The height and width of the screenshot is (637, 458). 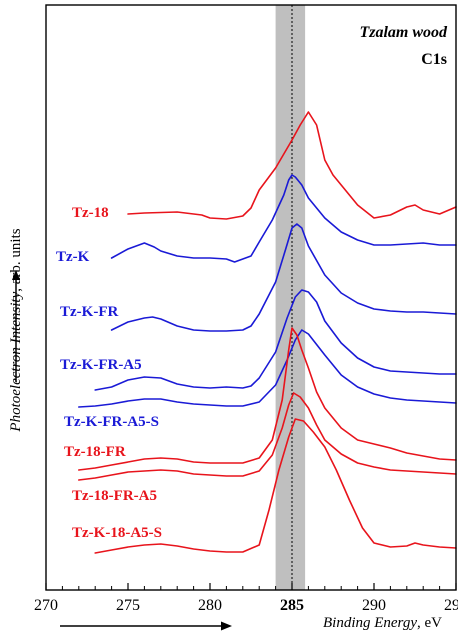 I want to click on series-label-tz-18-fr: Tz-18-FR, so click(x=95, y=452).